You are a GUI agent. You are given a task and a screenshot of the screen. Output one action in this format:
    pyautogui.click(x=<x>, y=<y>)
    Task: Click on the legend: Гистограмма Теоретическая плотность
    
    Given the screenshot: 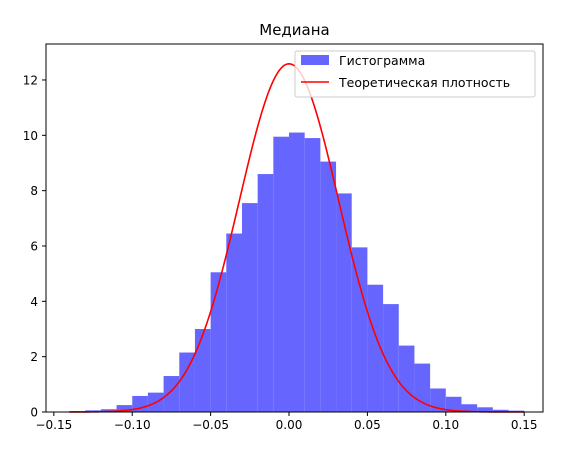 What is the action you would take?
    pyautogui.click(x=415, y=74)
    